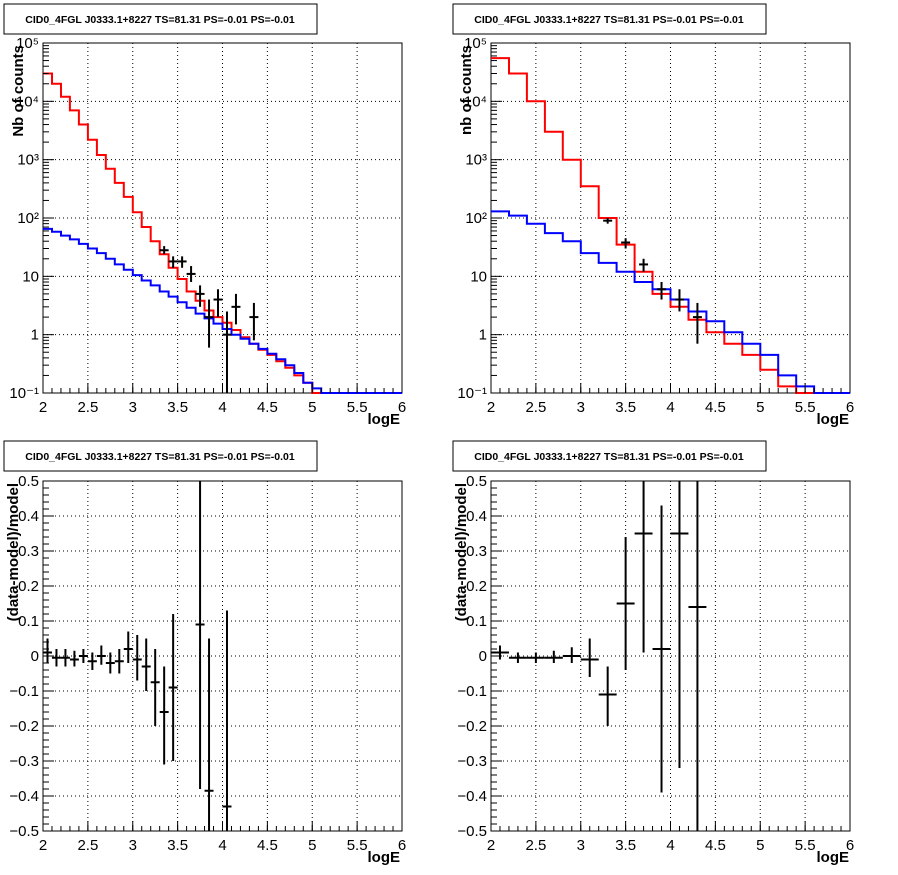 The height and width of the screenshot is (875, 898). I want to click on x-tick-label: 2.5, so click(535, 407).